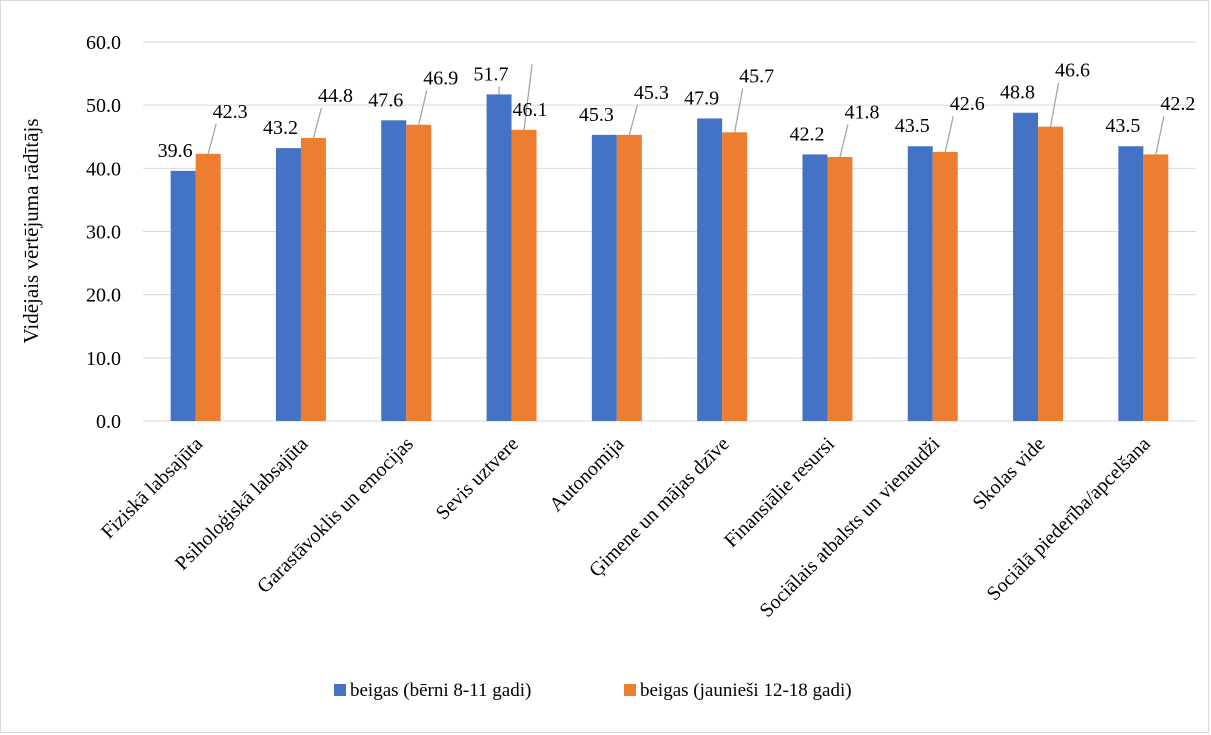 The height and width of the screenshot is (735, 1211). I want to click on x-category-label: Fiziskā labsajūta, so click(152, 488).